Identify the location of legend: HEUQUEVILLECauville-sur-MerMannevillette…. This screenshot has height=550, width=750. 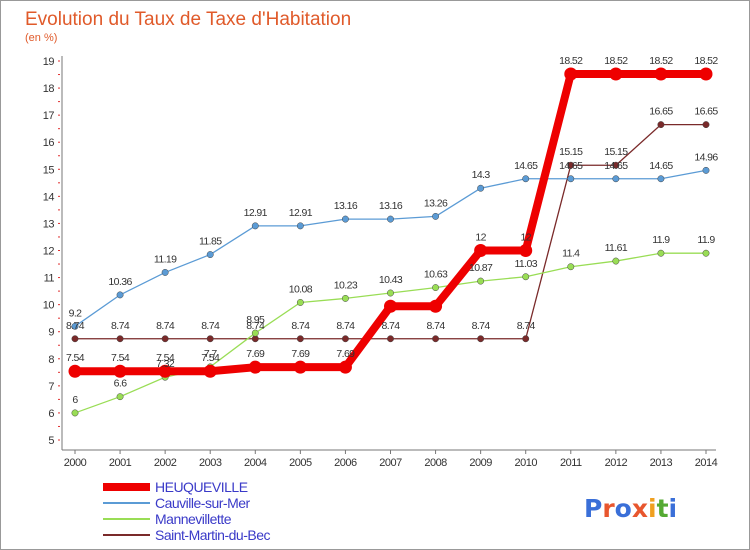
(187, 511).